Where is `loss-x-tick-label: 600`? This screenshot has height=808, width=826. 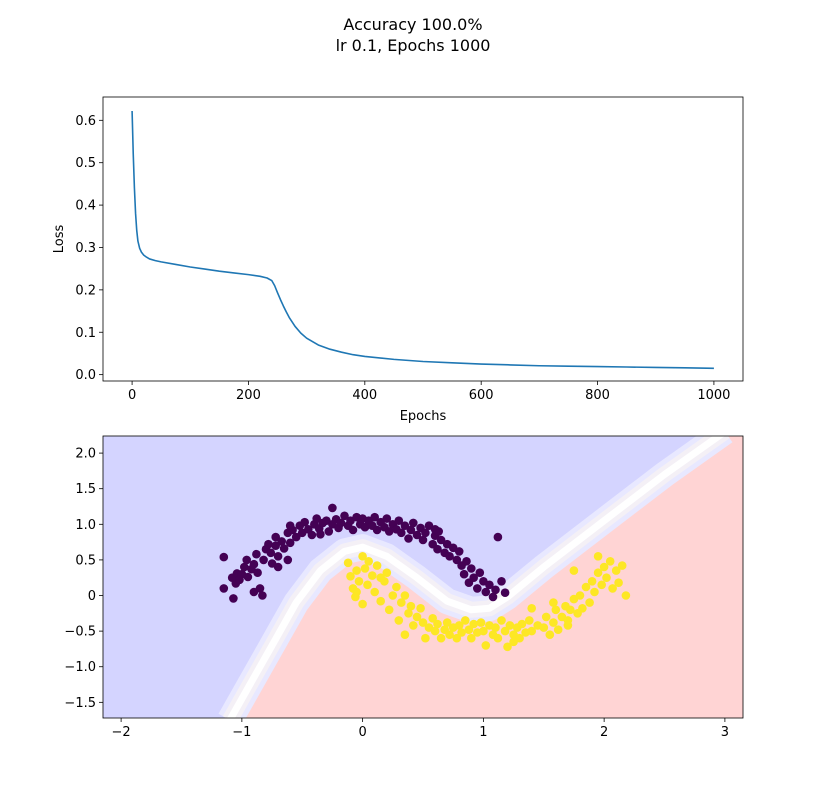 loss-x-tick-label: 600 is located at coordinates (481, 395).